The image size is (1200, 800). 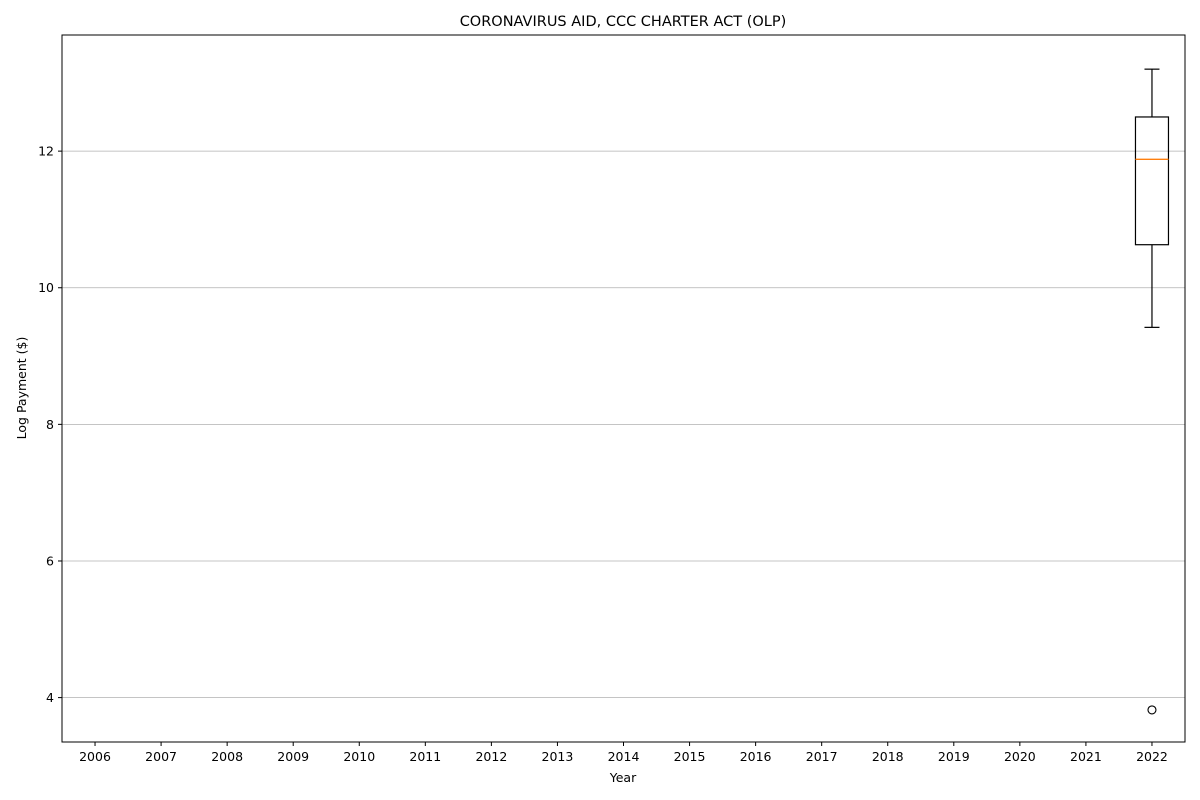 I want to click on y-tick-label: 10, so click(x=46, y=287).